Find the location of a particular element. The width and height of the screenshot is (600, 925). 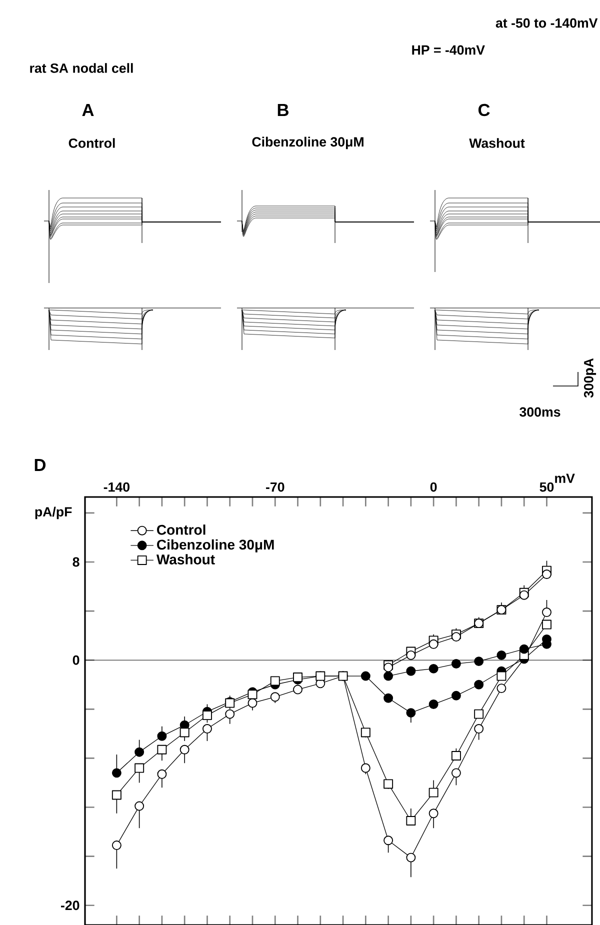

text: Washout is located at coordinates (497, 143).